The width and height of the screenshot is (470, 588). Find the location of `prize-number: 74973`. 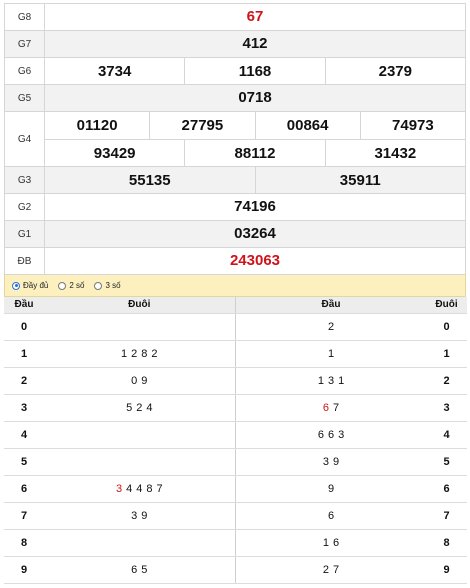

prize-number: 74973 is located at coordinates (413, 125).